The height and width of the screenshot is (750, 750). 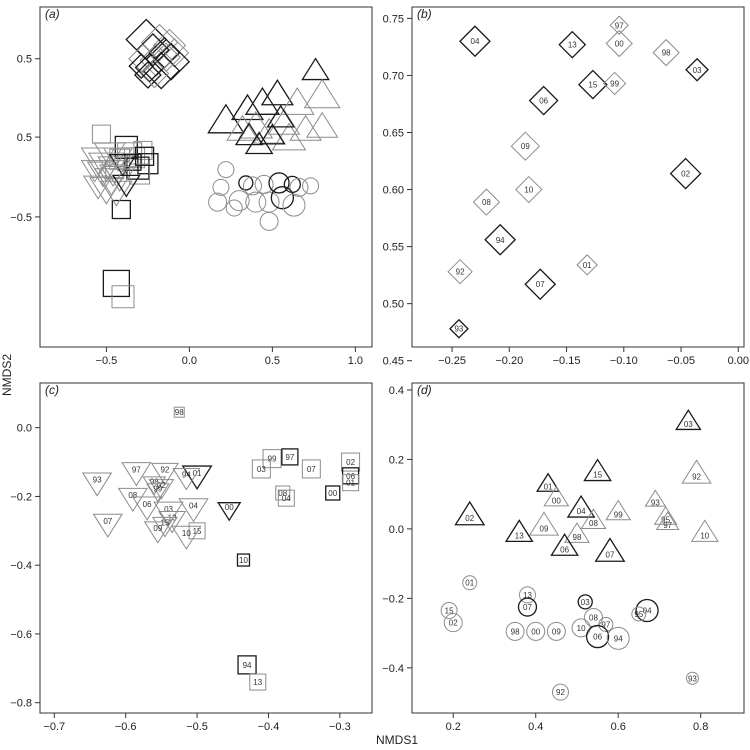 I want to click on point-label: 99, so click(x=618, y=515).